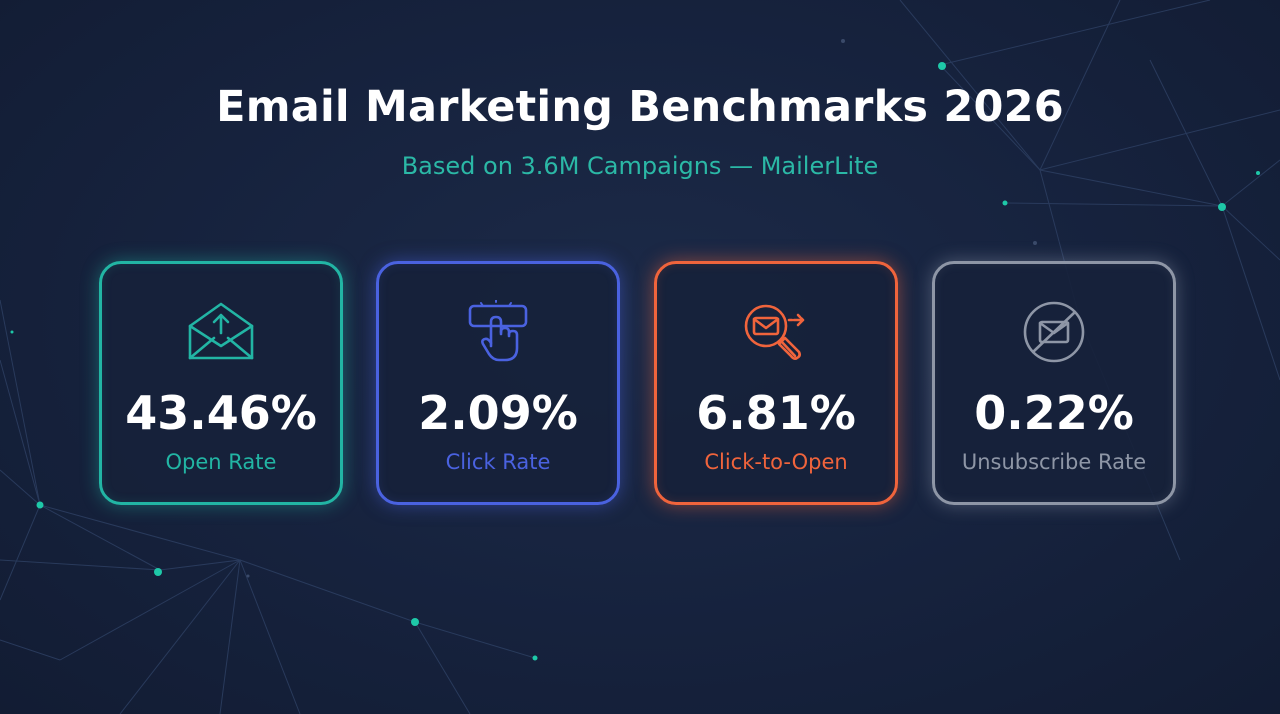 The width and height of the screenshot is (1280, 714). Describe the element at coordinates (221, 413) in the screenshot. I see `open-rate-value: 43.46%` at that location.